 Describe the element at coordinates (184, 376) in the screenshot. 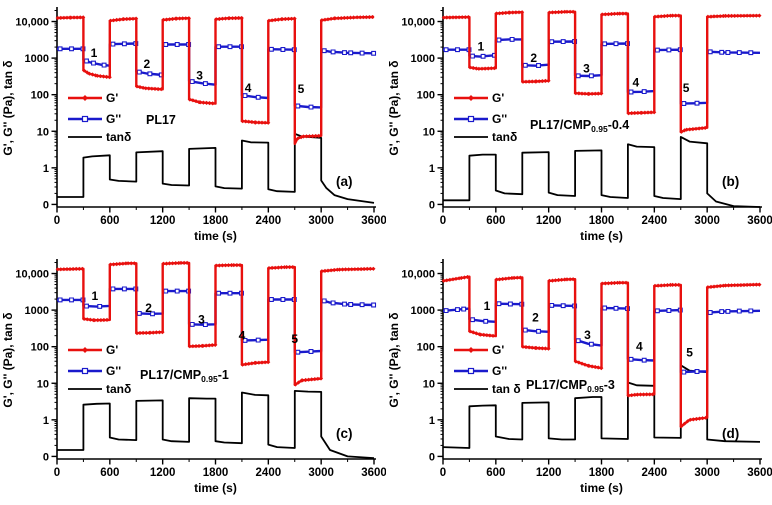

I see `sample-label: PL17/CMP0.95-1` at that location.